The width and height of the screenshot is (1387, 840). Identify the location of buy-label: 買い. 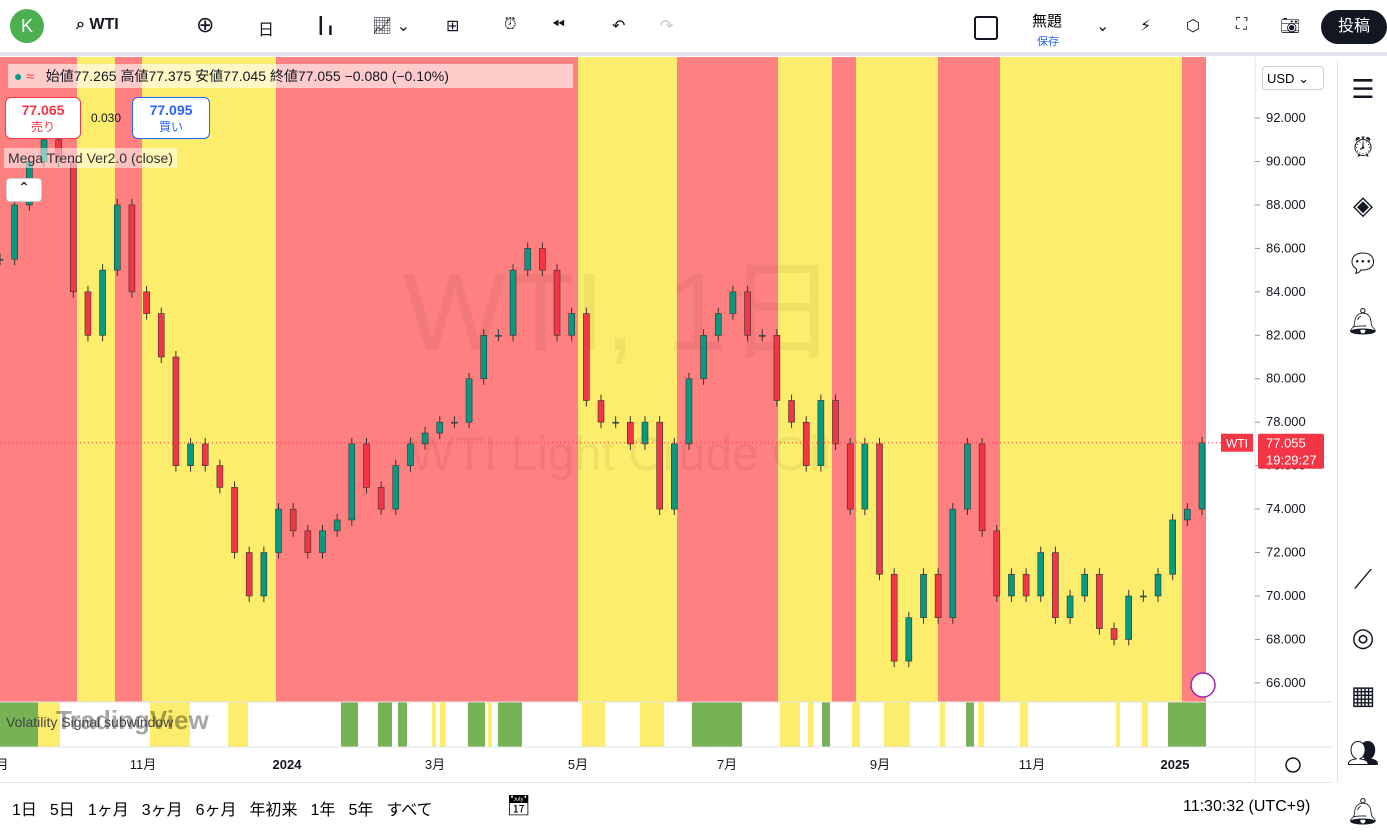
(170, 127).